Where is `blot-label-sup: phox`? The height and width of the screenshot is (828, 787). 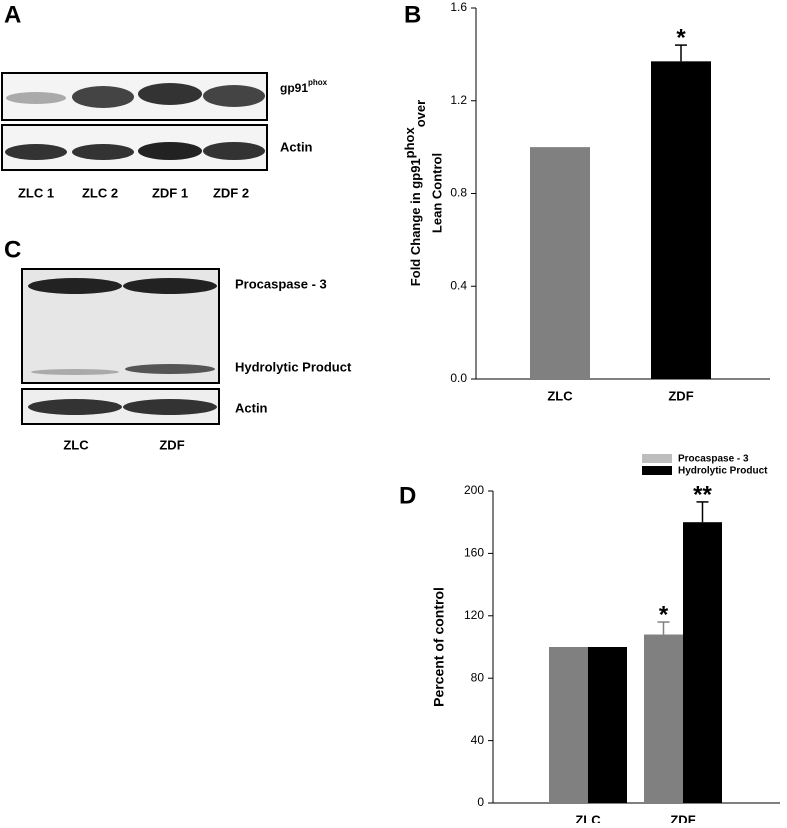
blot-label-sup: phox is located at coordinates (318, 82).